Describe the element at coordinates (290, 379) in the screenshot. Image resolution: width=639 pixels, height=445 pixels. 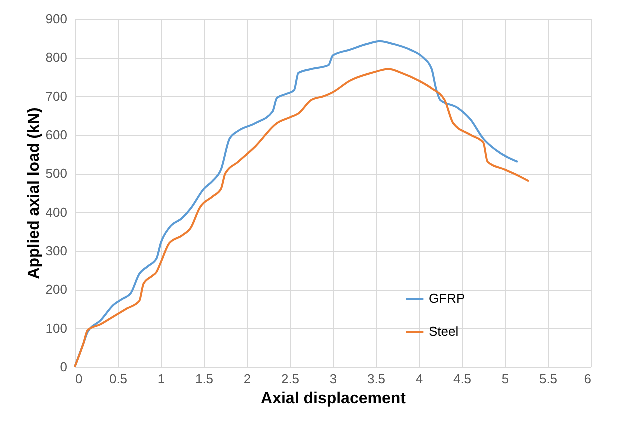
I see `x-tick-label: 2.5` at that location.